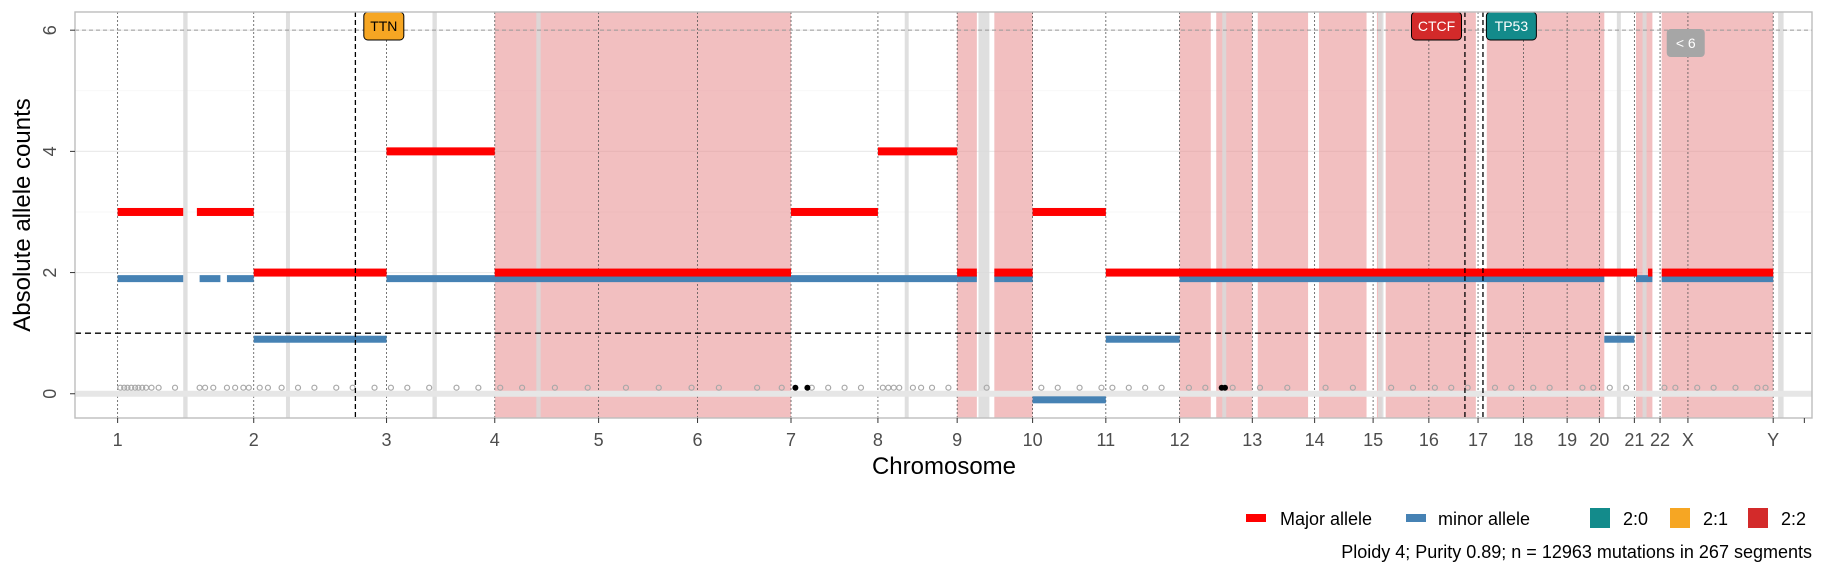 Image resolution: width=1824 pixels, height=576 pixels. Describe the element at coordinates (1773, 440) in the screenshot. I see `x-tick-label-y: Y` at that location.